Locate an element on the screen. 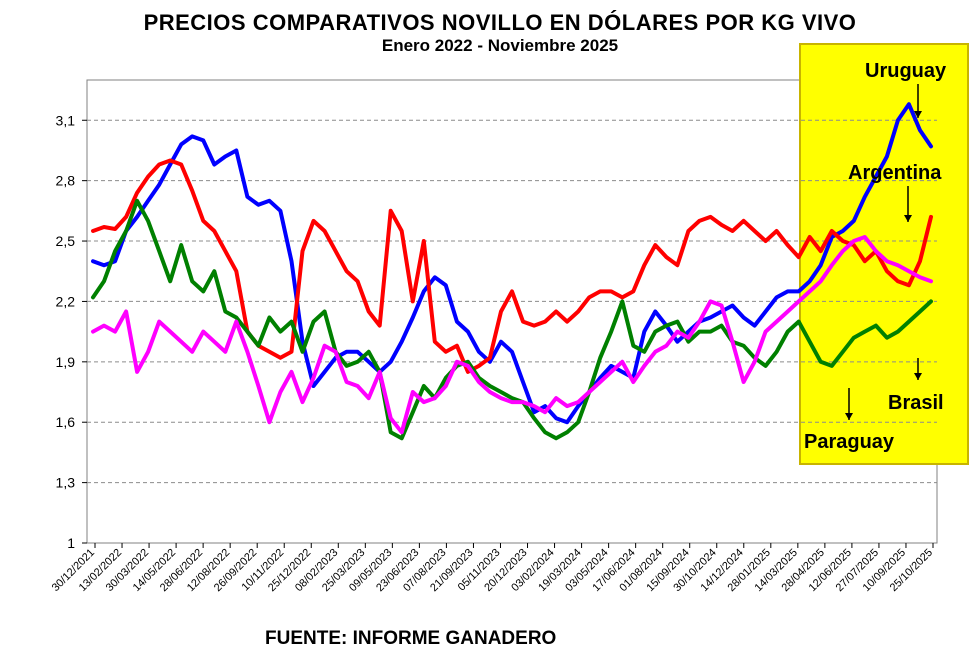 The height and width of the screenshot is (662, 980). chart-subtitle: Enero 2022 - Noviembre 2025 is located at coordinates (500, 45).